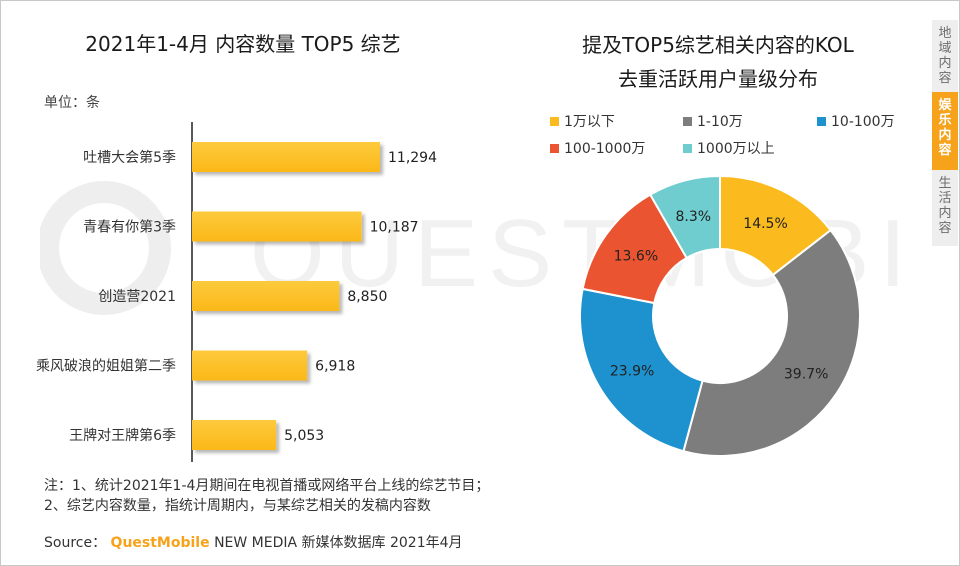 The image size is (960, 566). I want to click on donut-chart: 14.5% 39.7% 23.9% 13.6% 8.3%, so click(720, 315).